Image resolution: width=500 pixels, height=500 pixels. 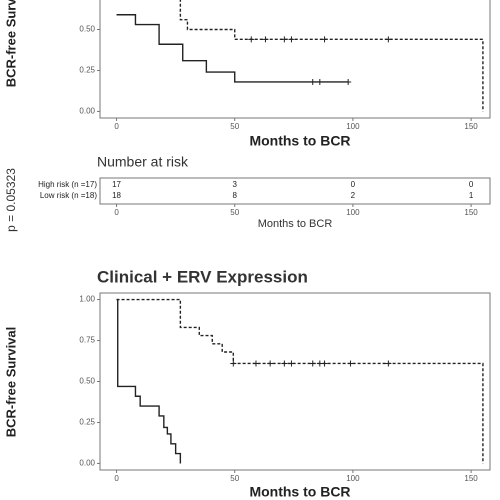 I want to click on risk-count: 3, so click(x=235, y=184).